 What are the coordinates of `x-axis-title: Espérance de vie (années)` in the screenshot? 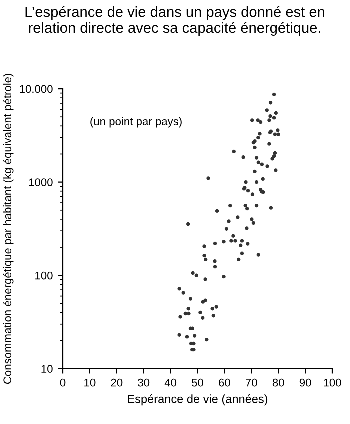 It's located at (198, 400).